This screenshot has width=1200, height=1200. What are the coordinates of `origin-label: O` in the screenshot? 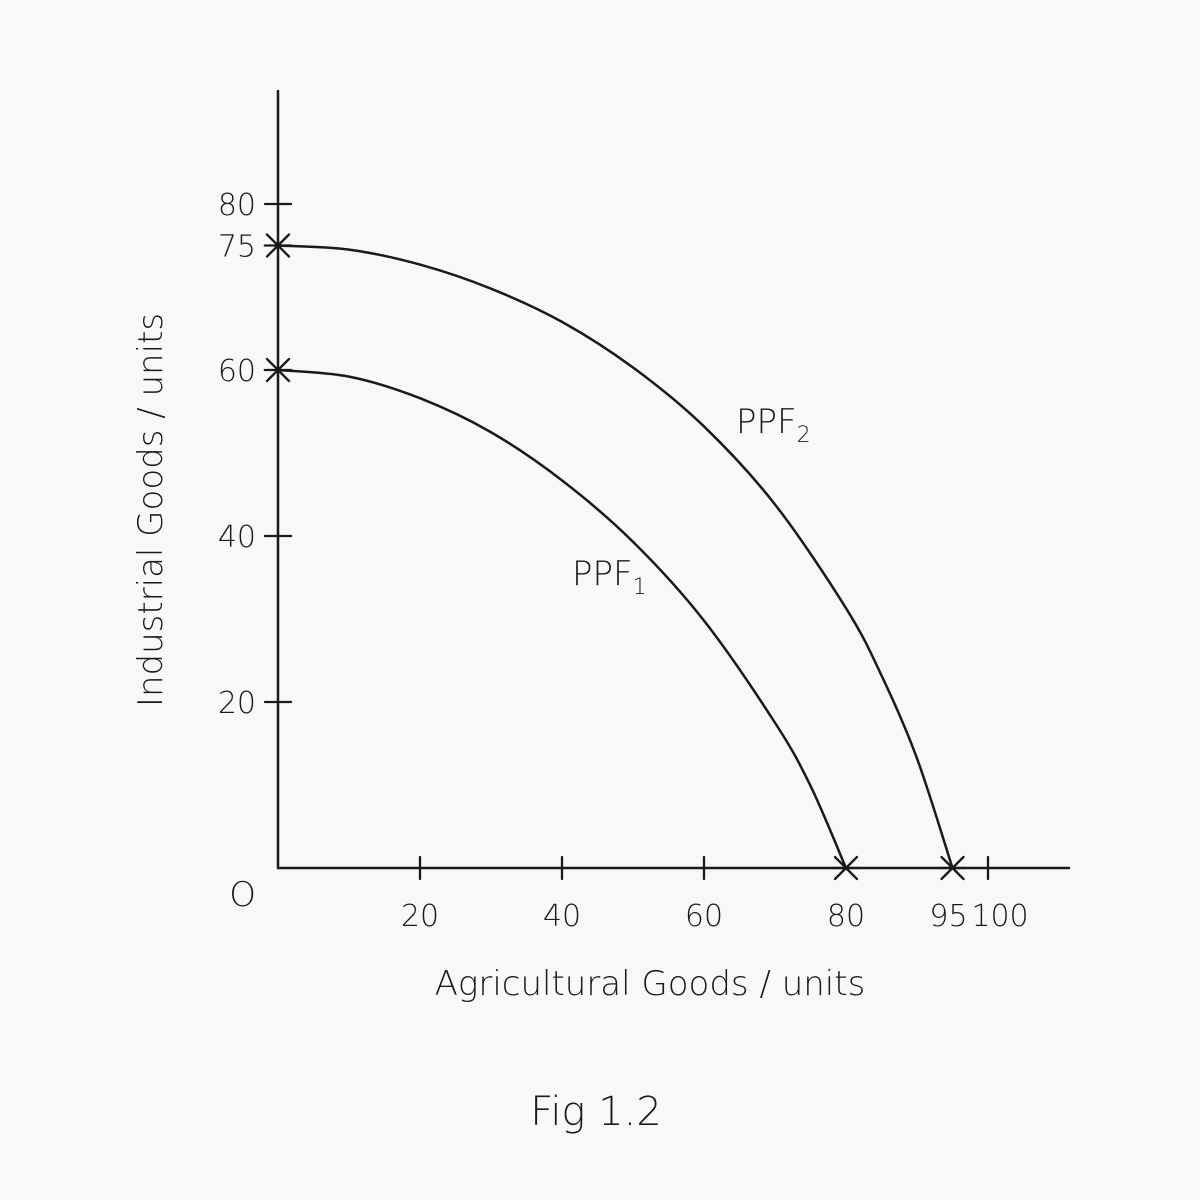 It's located at (242, 895).